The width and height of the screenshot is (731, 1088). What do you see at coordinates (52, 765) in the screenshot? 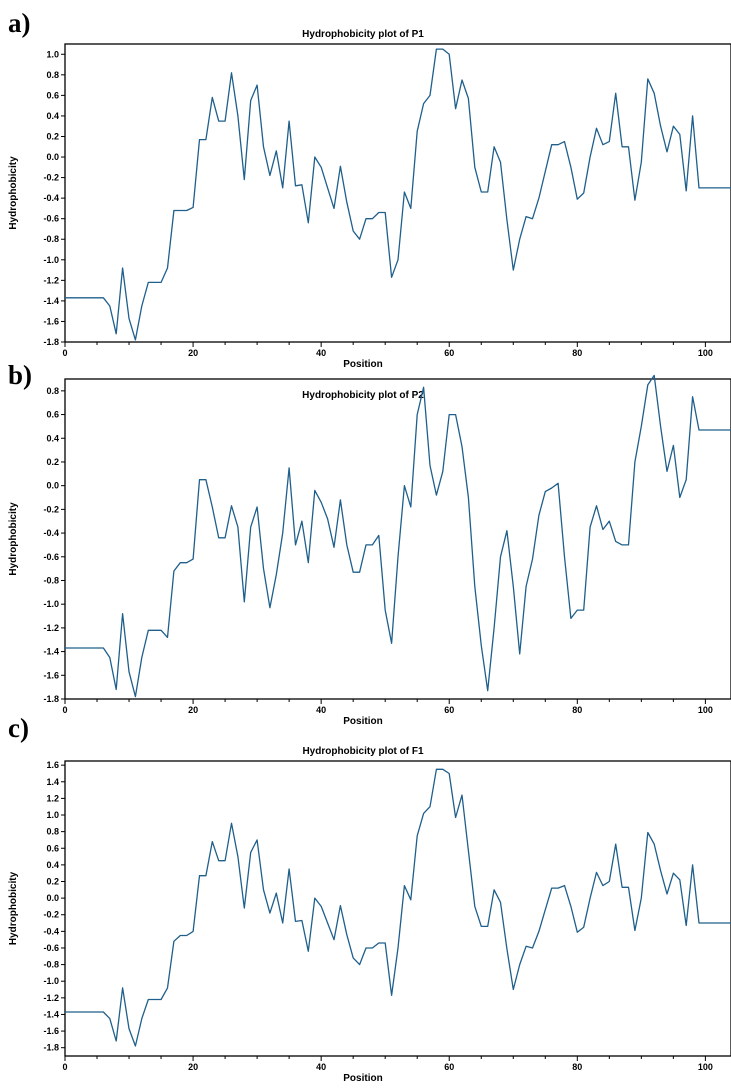
I see `y-tick-label: 1.6` at bounding box center [52, 765].